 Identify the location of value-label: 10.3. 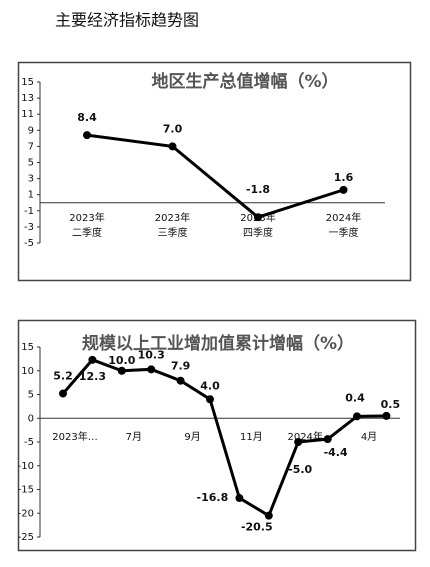
(151, 354).